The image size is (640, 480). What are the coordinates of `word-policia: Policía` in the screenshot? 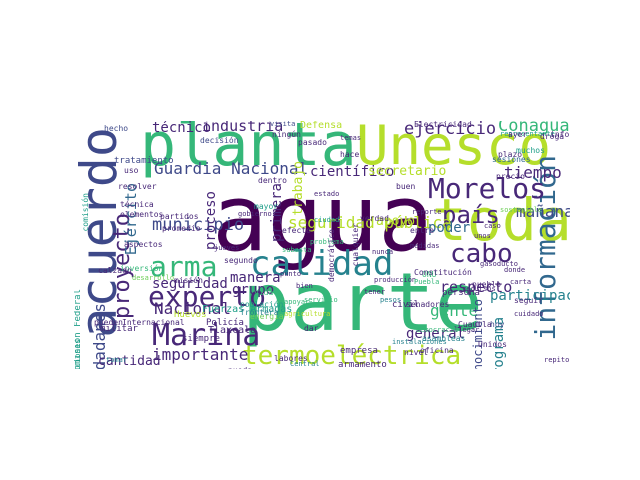 It's located at (225, 323).